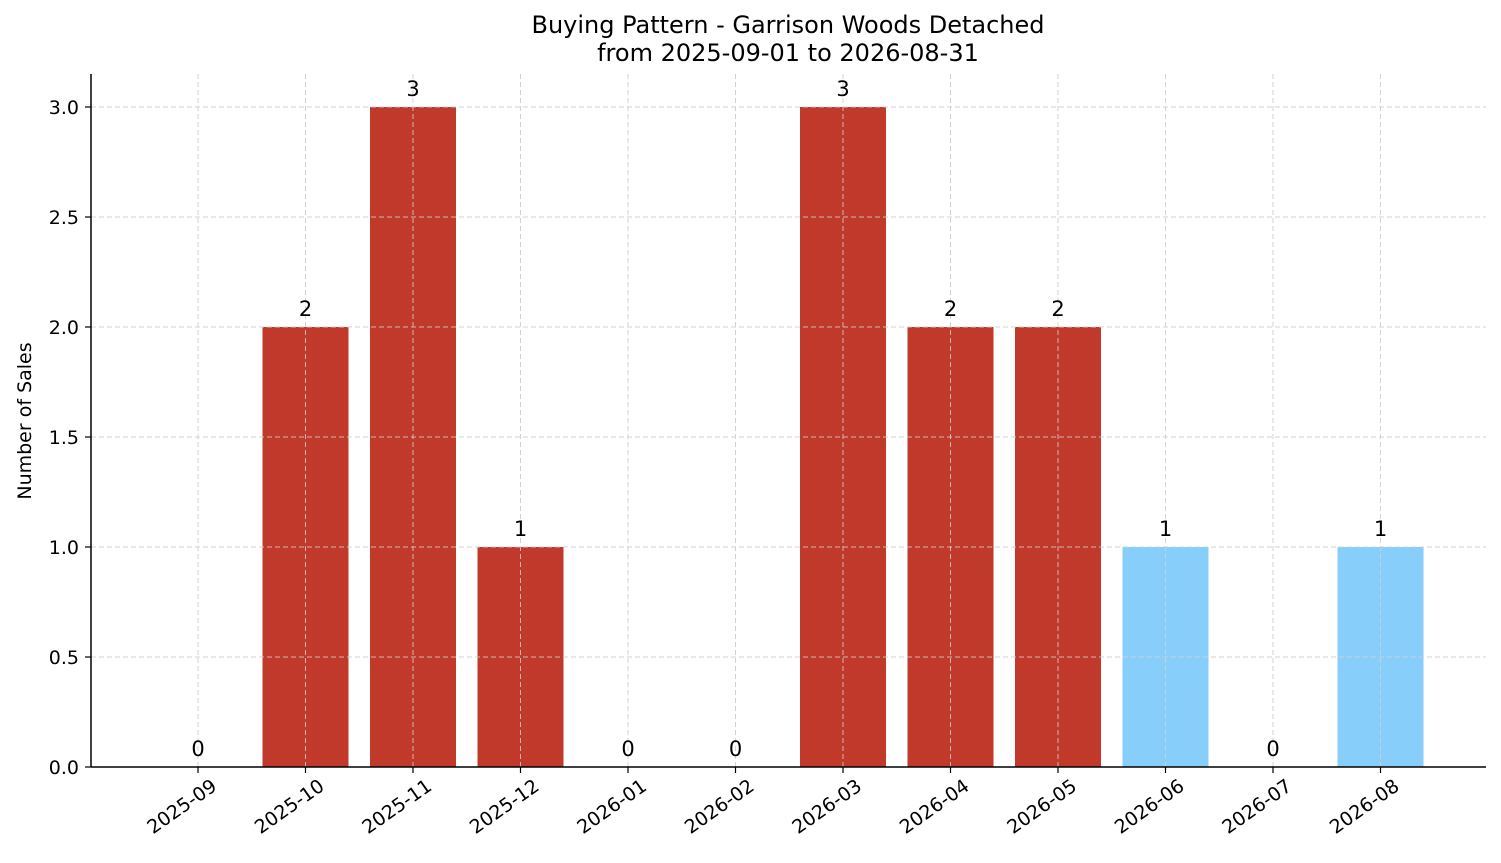 This screenshot has width=1501, height=863. Describe the element at coordinates (64, 548) in the screenshot. I see `y-tick-label: 1.0` at that location.